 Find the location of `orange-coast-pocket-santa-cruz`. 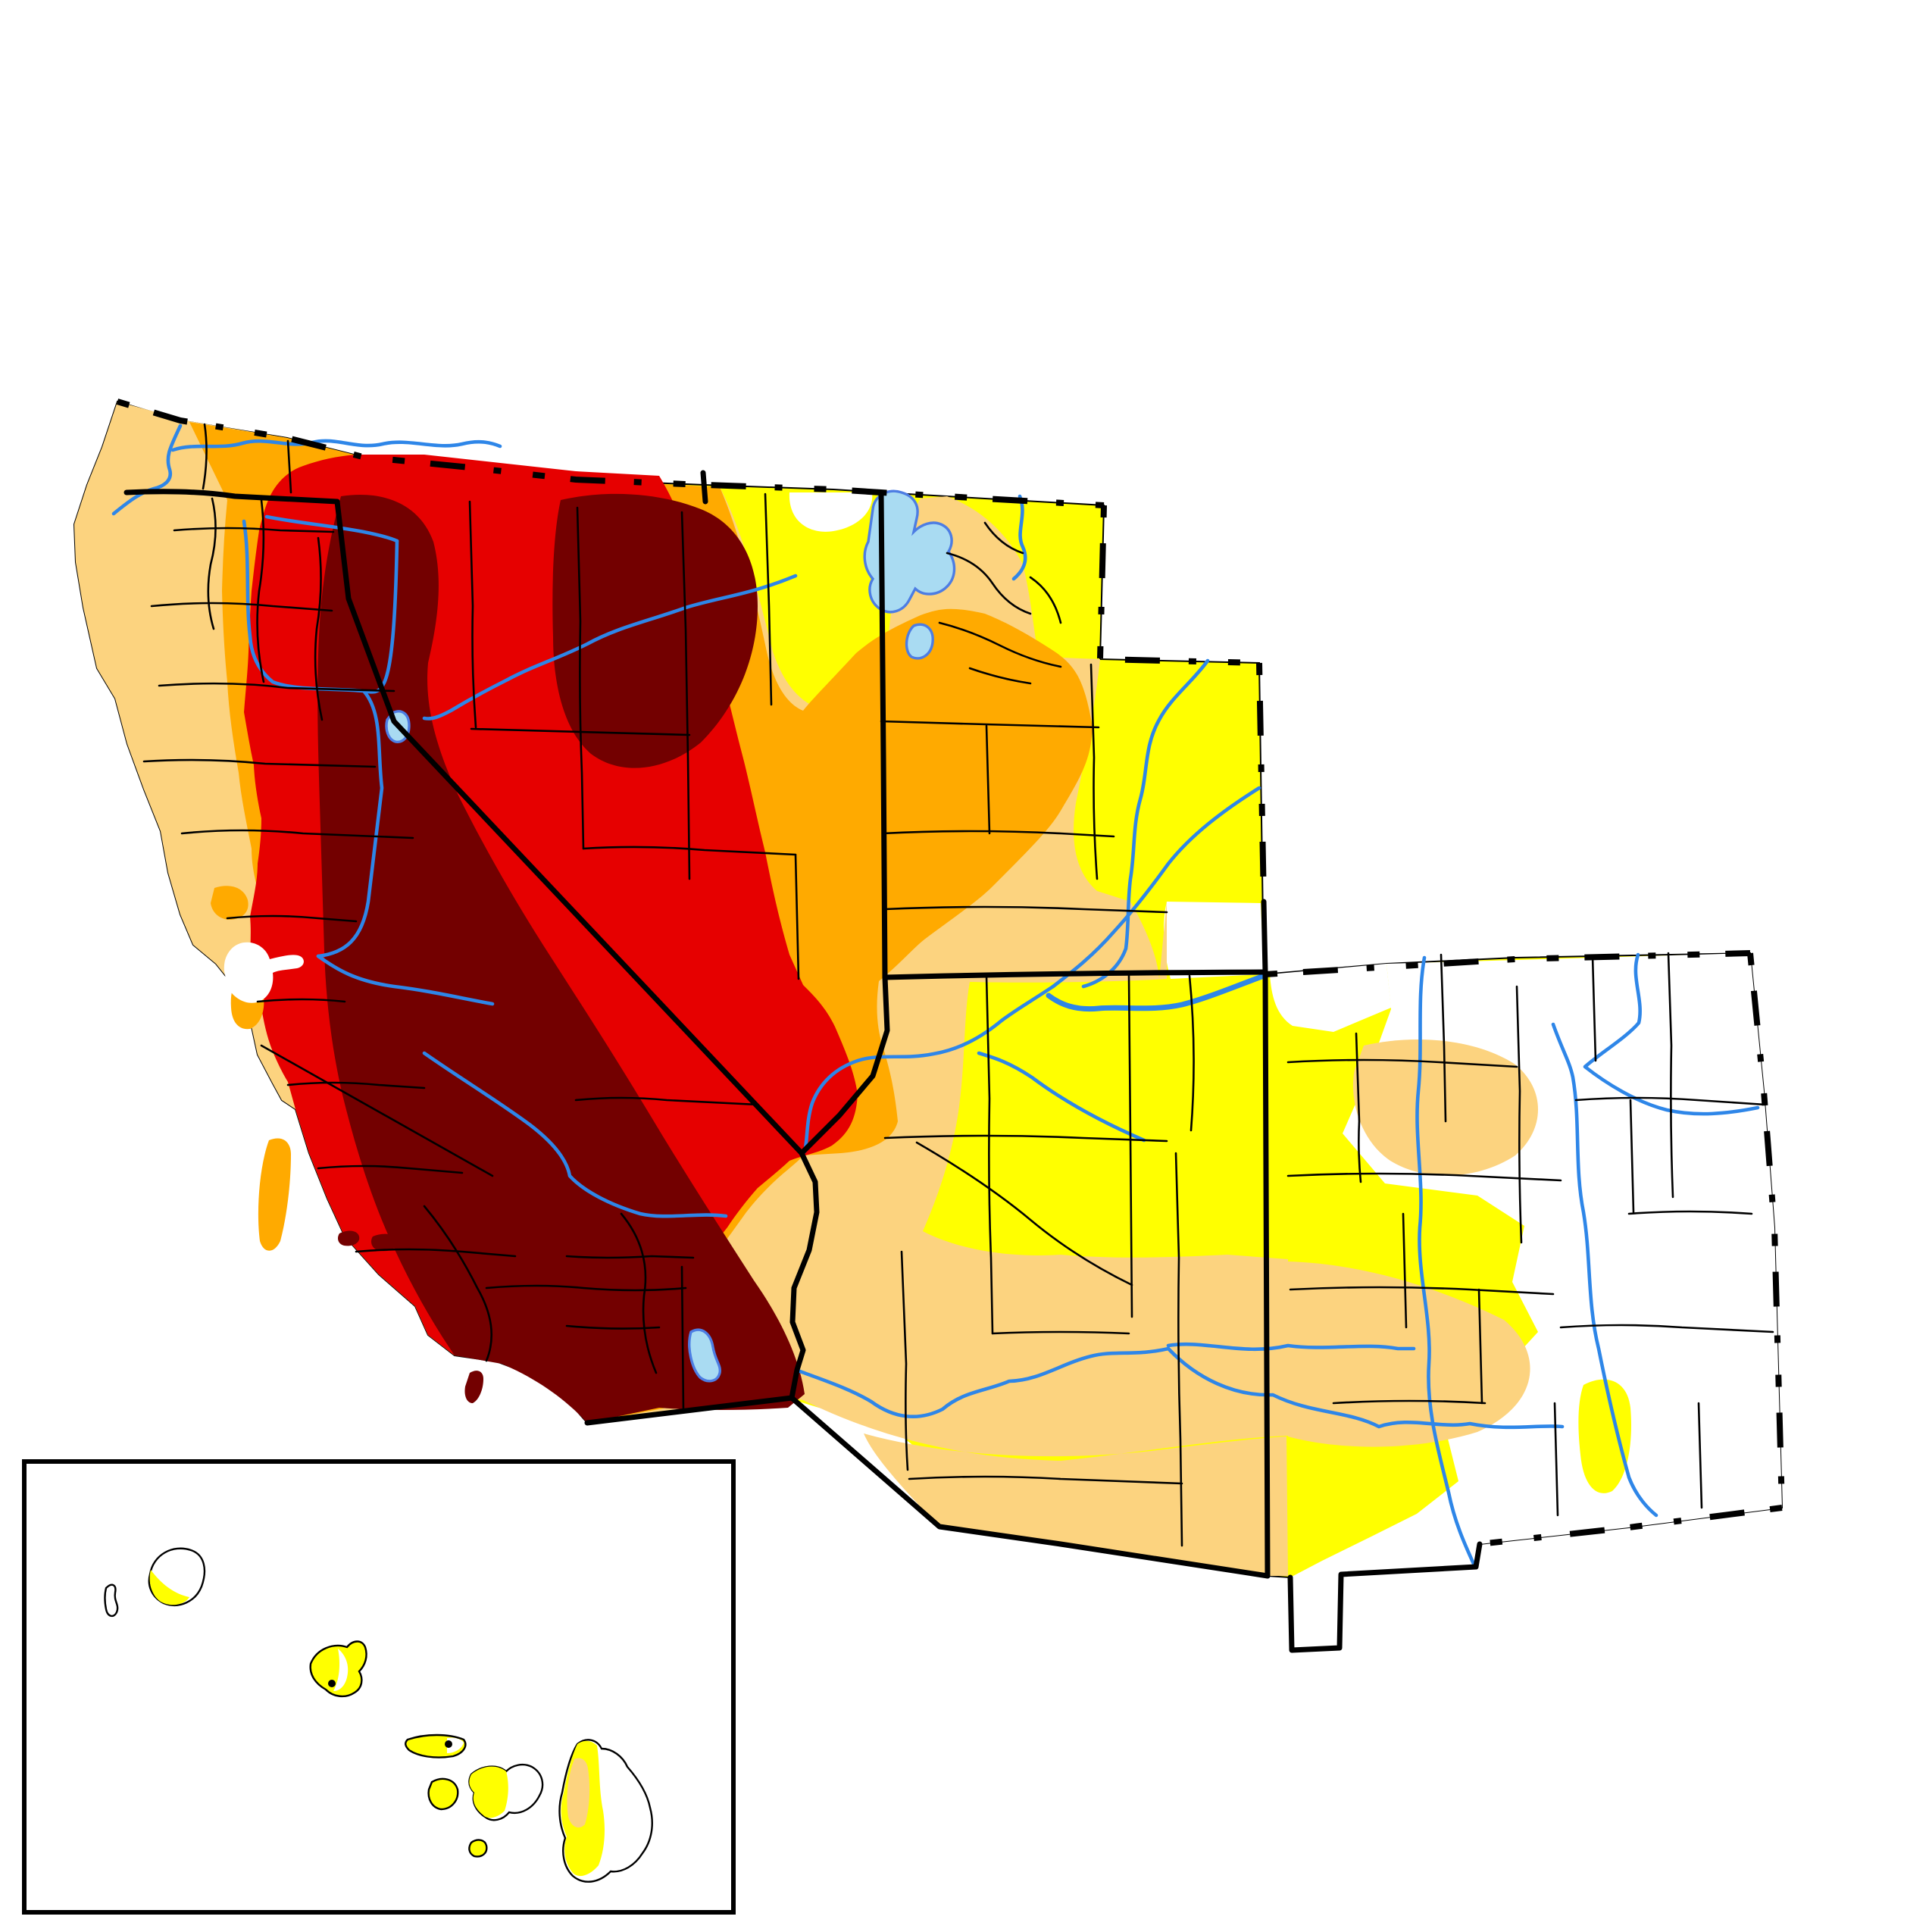

orange-coast-pocket-santa-cruz is located at coordinates (230, 903).